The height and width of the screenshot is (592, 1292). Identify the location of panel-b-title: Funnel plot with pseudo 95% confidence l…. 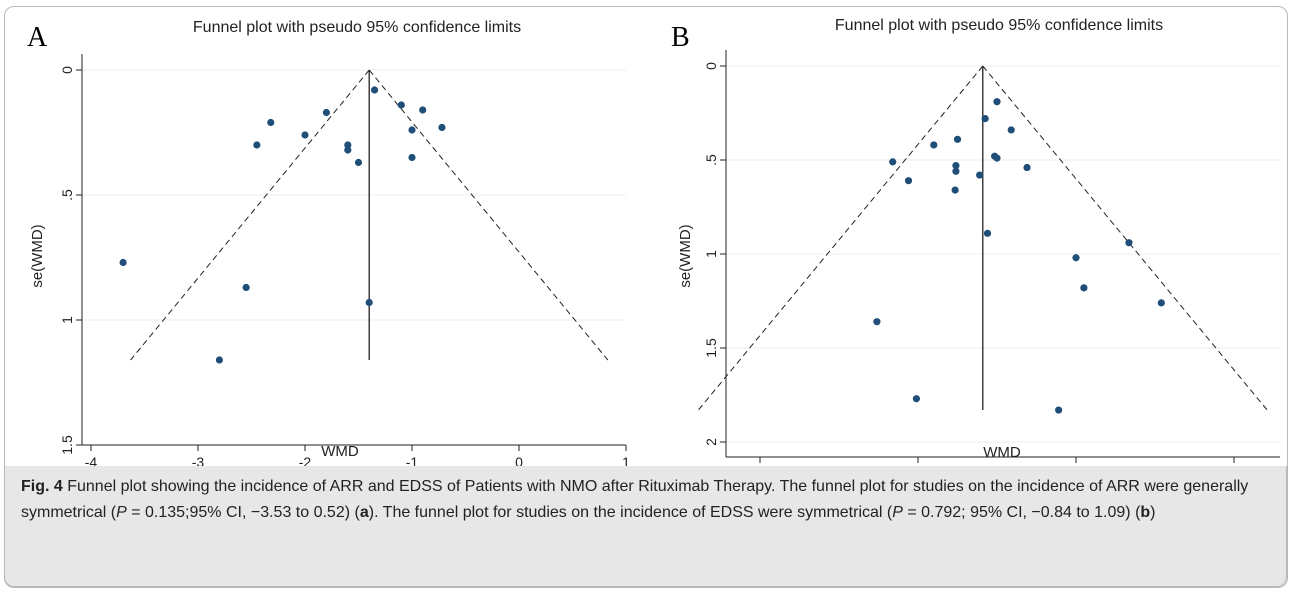
(999, 25).